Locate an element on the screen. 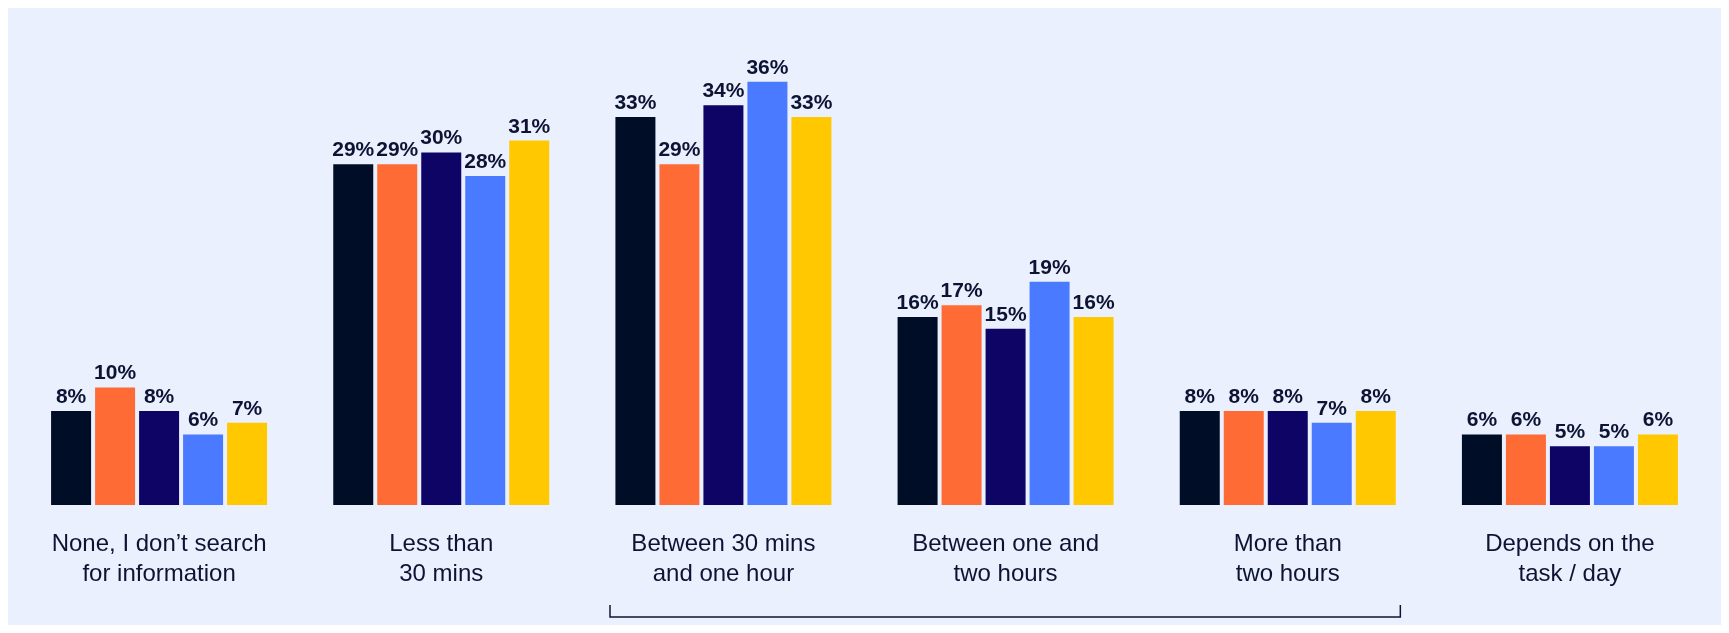 This screenshot has height=633, width=1729. data-label: 15% is located at coordinates (1005, 313).